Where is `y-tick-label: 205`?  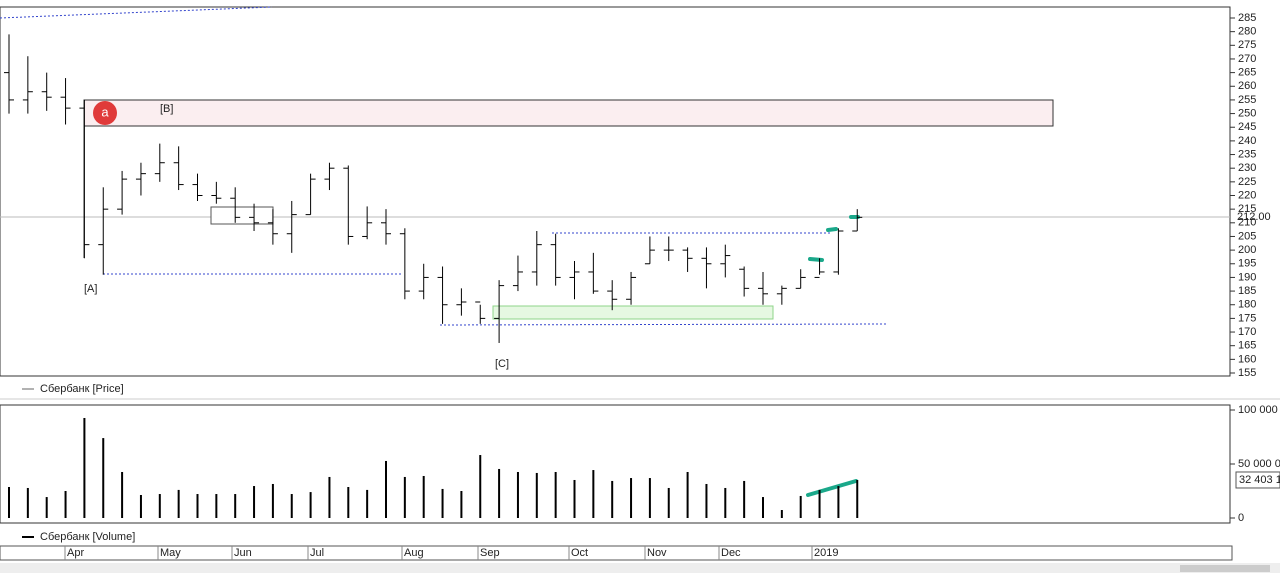 y-tick-label: 205 is located at coordinates (1247, 236).